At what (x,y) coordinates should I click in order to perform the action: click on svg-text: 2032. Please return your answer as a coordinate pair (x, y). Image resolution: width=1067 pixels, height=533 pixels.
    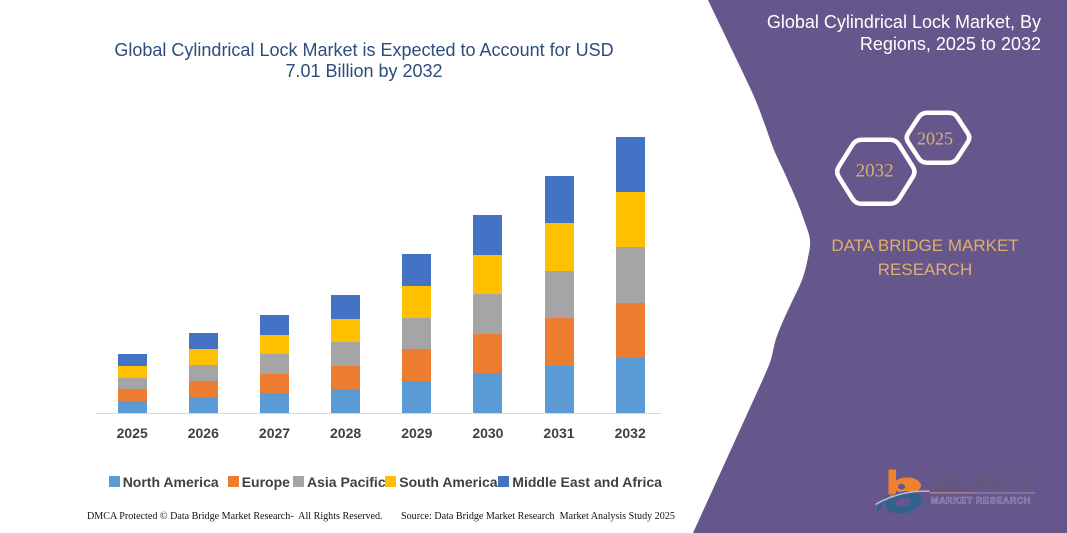
    Looking at the image, I should click on (875, 171).